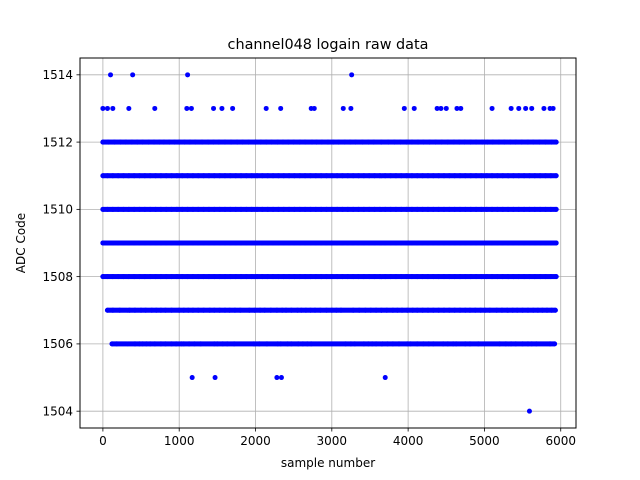 The height and width of the screenshot is (480, 640). What do you see at coordinates (61, 243) in the screenshot?
I see `y-axis: 1504 1506 1508 1510 1512 1514` at bounding box center [61, 243].